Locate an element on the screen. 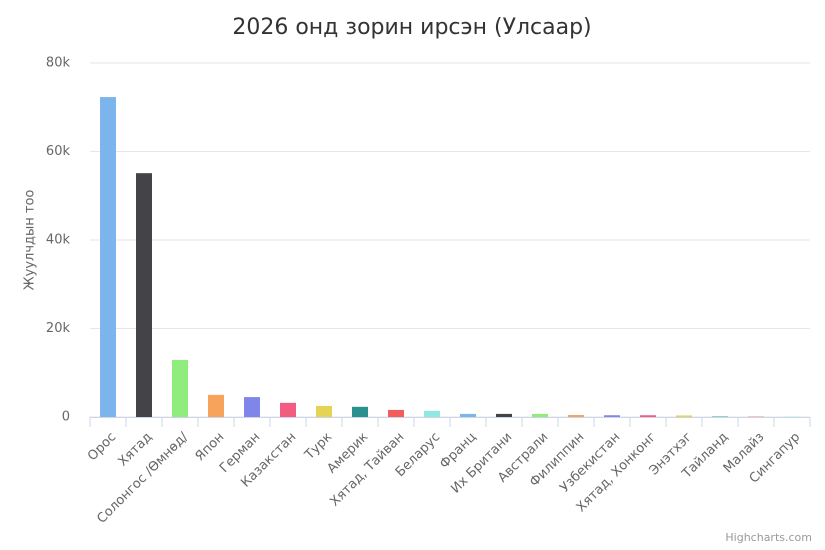 The image size is (825, 550). y-tick-label: 40k is located at coordinates (58, 240).